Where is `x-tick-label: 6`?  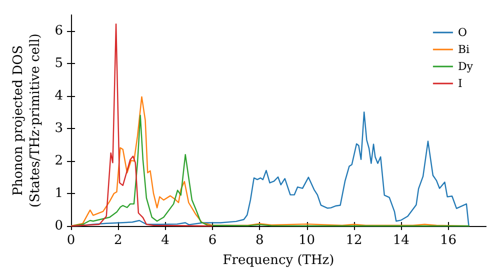
x-tick-label: 6 is located at coordinates (212, 240).